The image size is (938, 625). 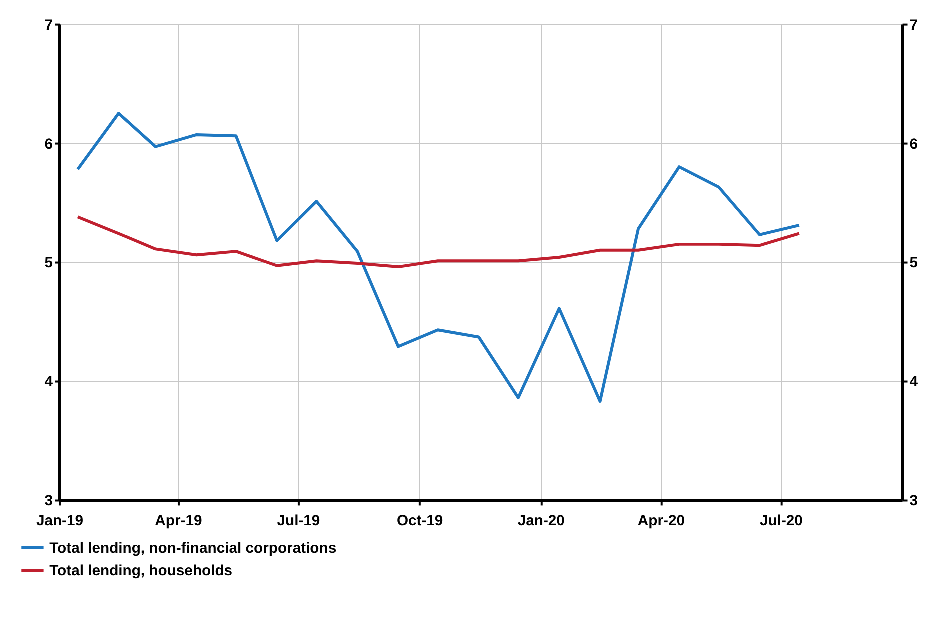 What do you see at coordinates (541, 522) in the screenshot?
I see `x-tick-label: Jan-20` at bounding box center [541, 522].